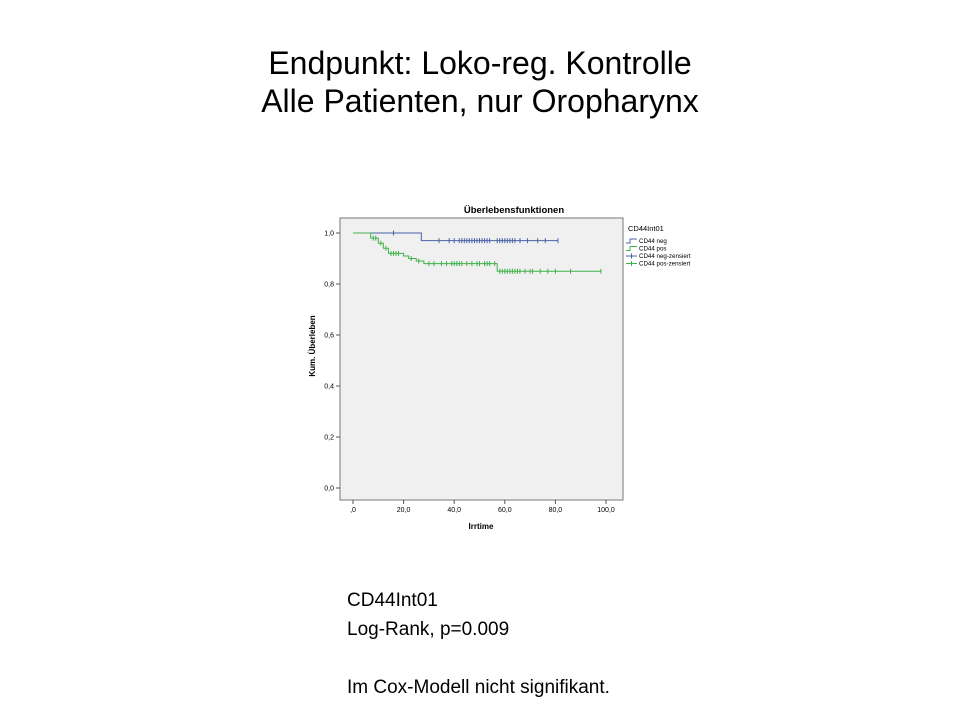  I want to click on series-cd44-pos, so click(477, 253).